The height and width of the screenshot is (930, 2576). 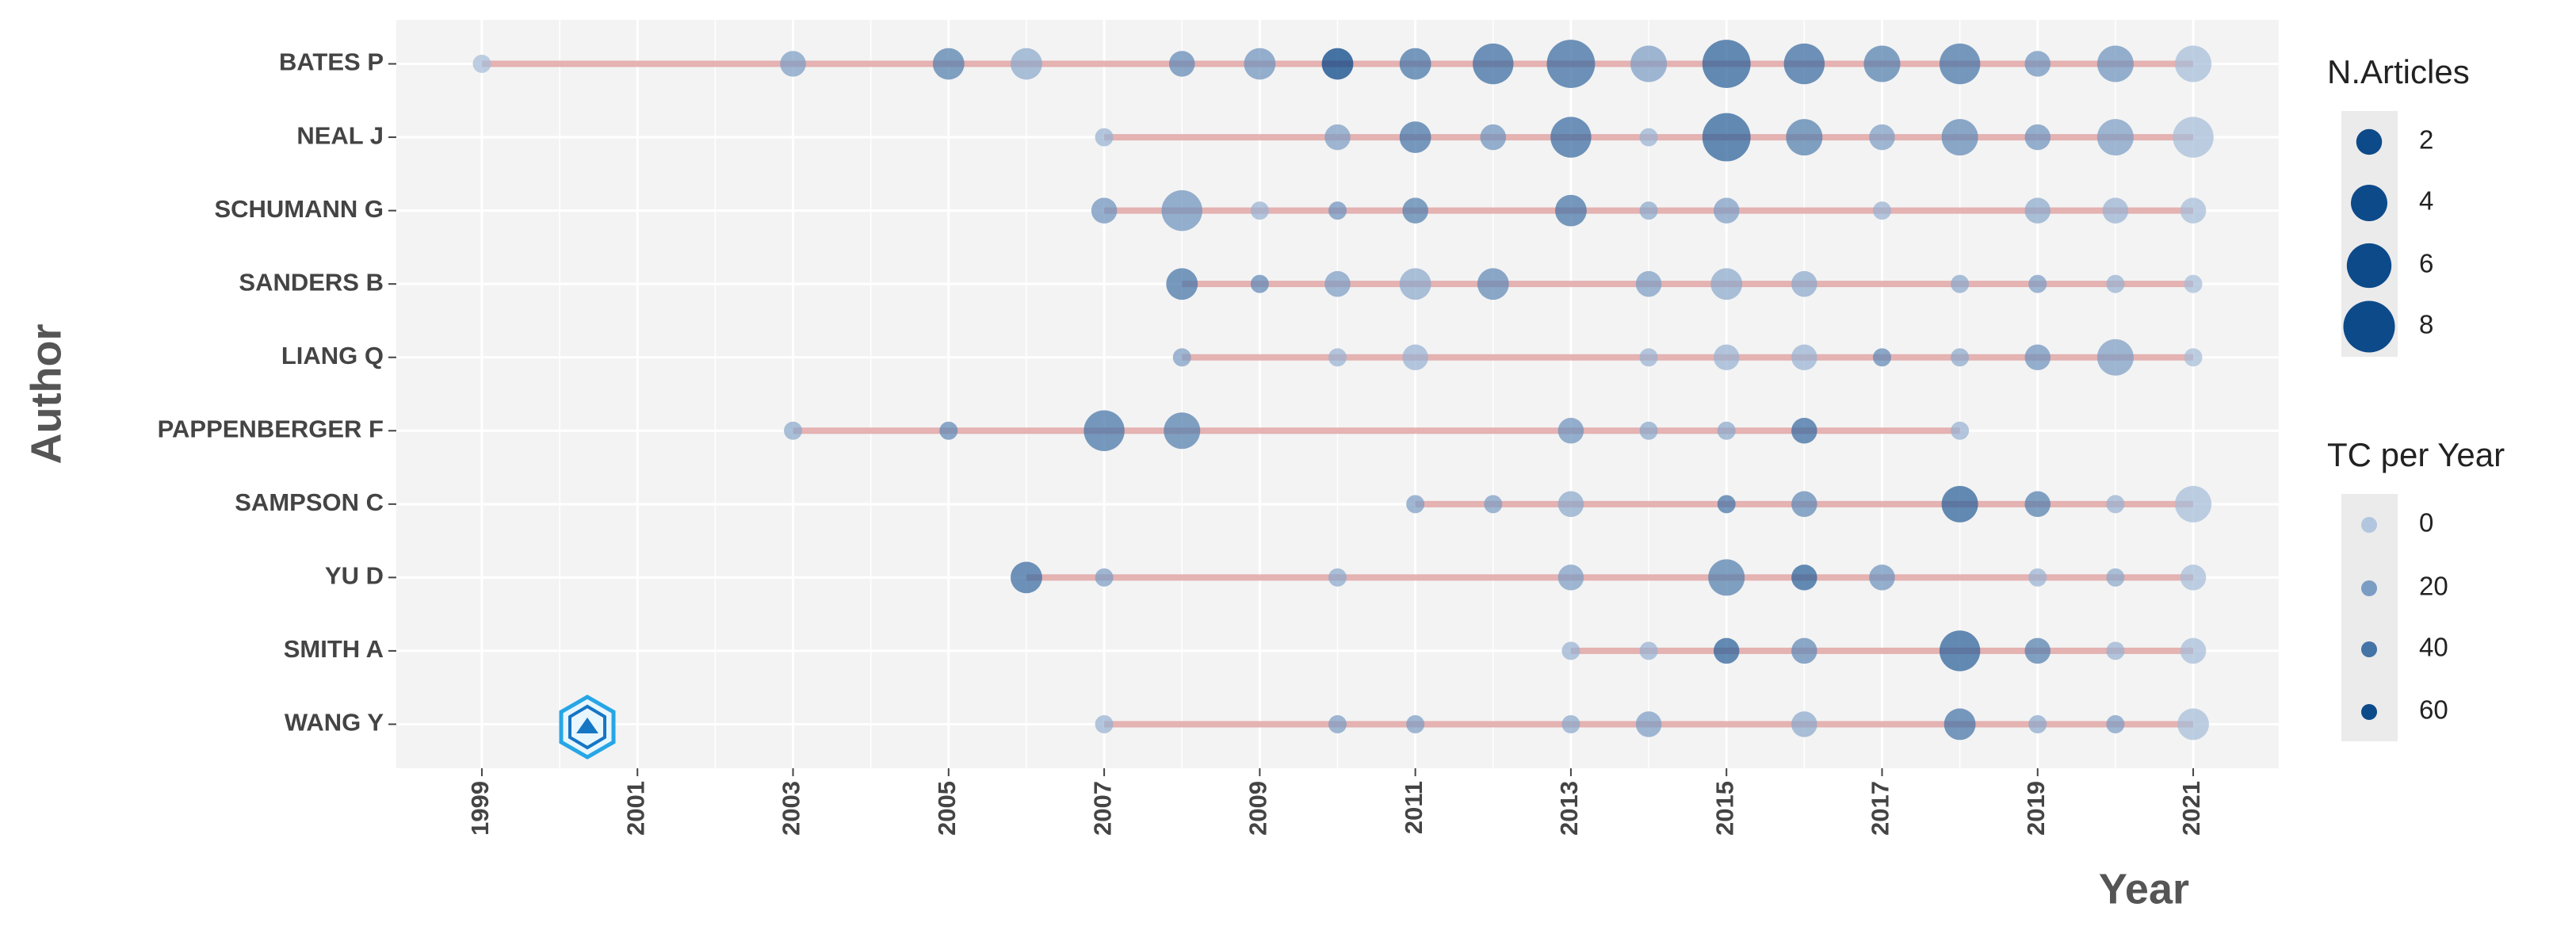 What do you see at coordinates (2426, 523) in the screenshot?
I see `color-legend-label: 0` at bounding box center [2426, 523].